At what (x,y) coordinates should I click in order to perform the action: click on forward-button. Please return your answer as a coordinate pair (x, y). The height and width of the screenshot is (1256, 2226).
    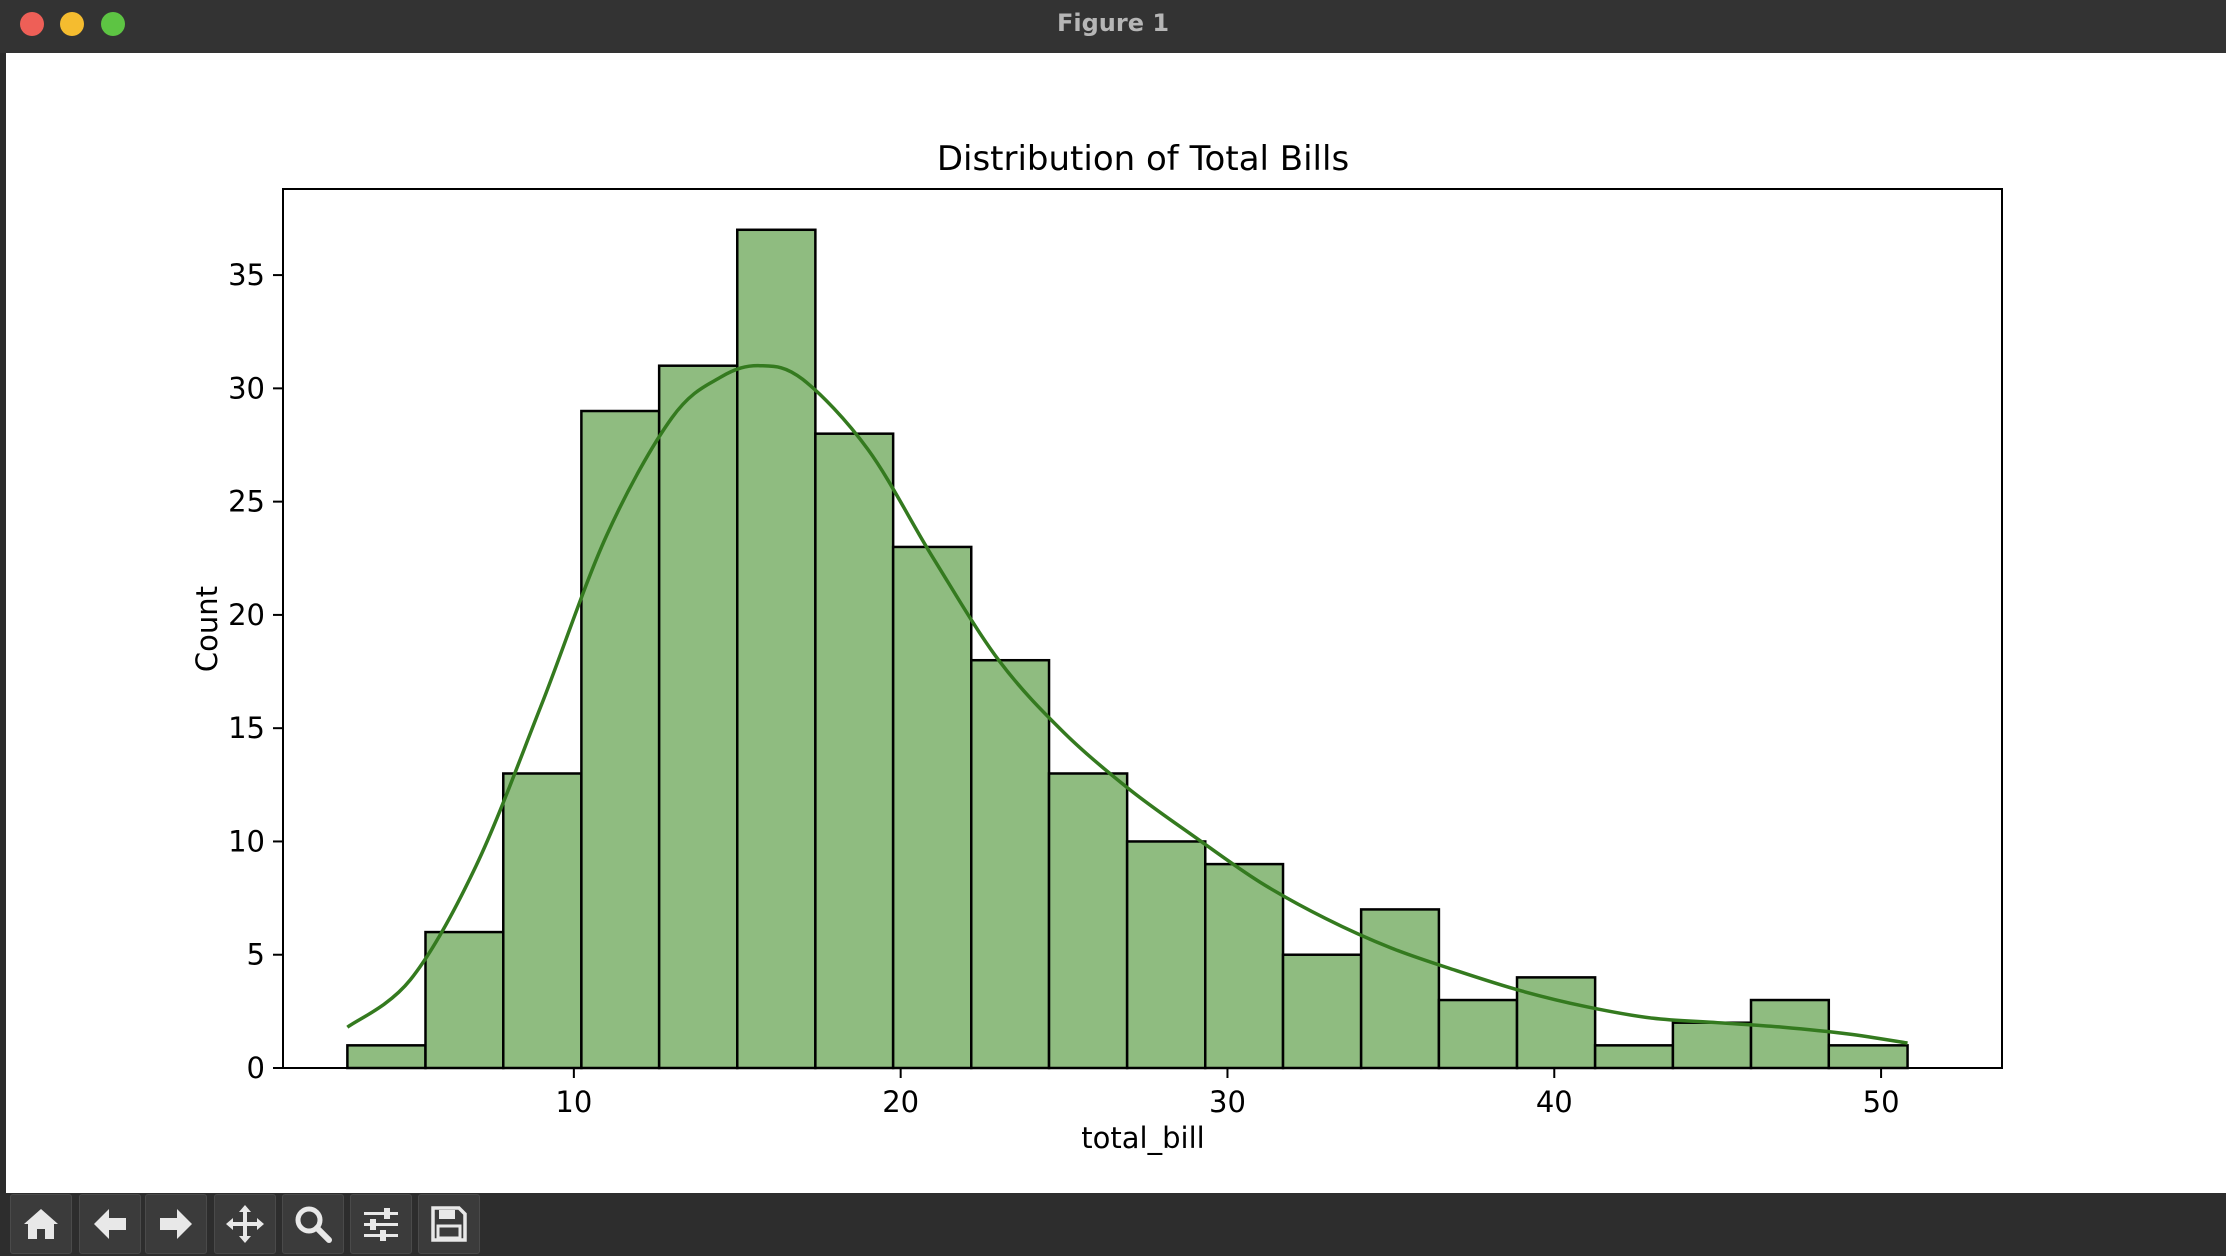
    Looking at the image, I should click on (176, 1224).